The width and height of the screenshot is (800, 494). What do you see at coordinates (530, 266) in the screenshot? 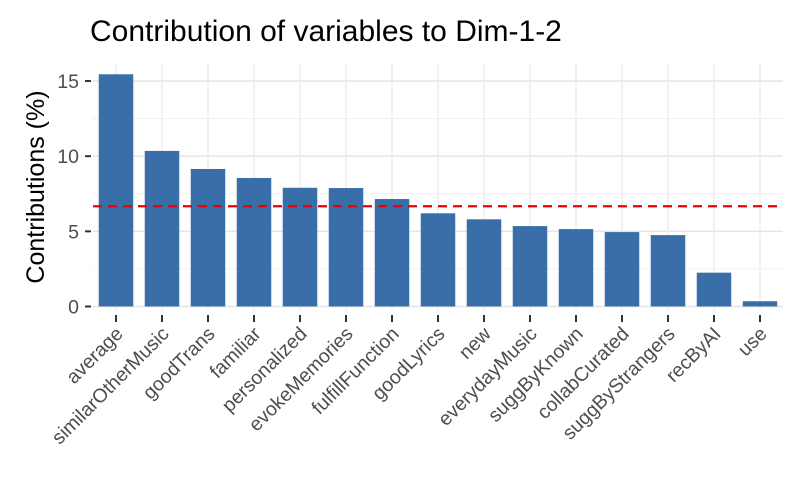
I see `bar-everydayMusic` at bounding box center [530, 266].